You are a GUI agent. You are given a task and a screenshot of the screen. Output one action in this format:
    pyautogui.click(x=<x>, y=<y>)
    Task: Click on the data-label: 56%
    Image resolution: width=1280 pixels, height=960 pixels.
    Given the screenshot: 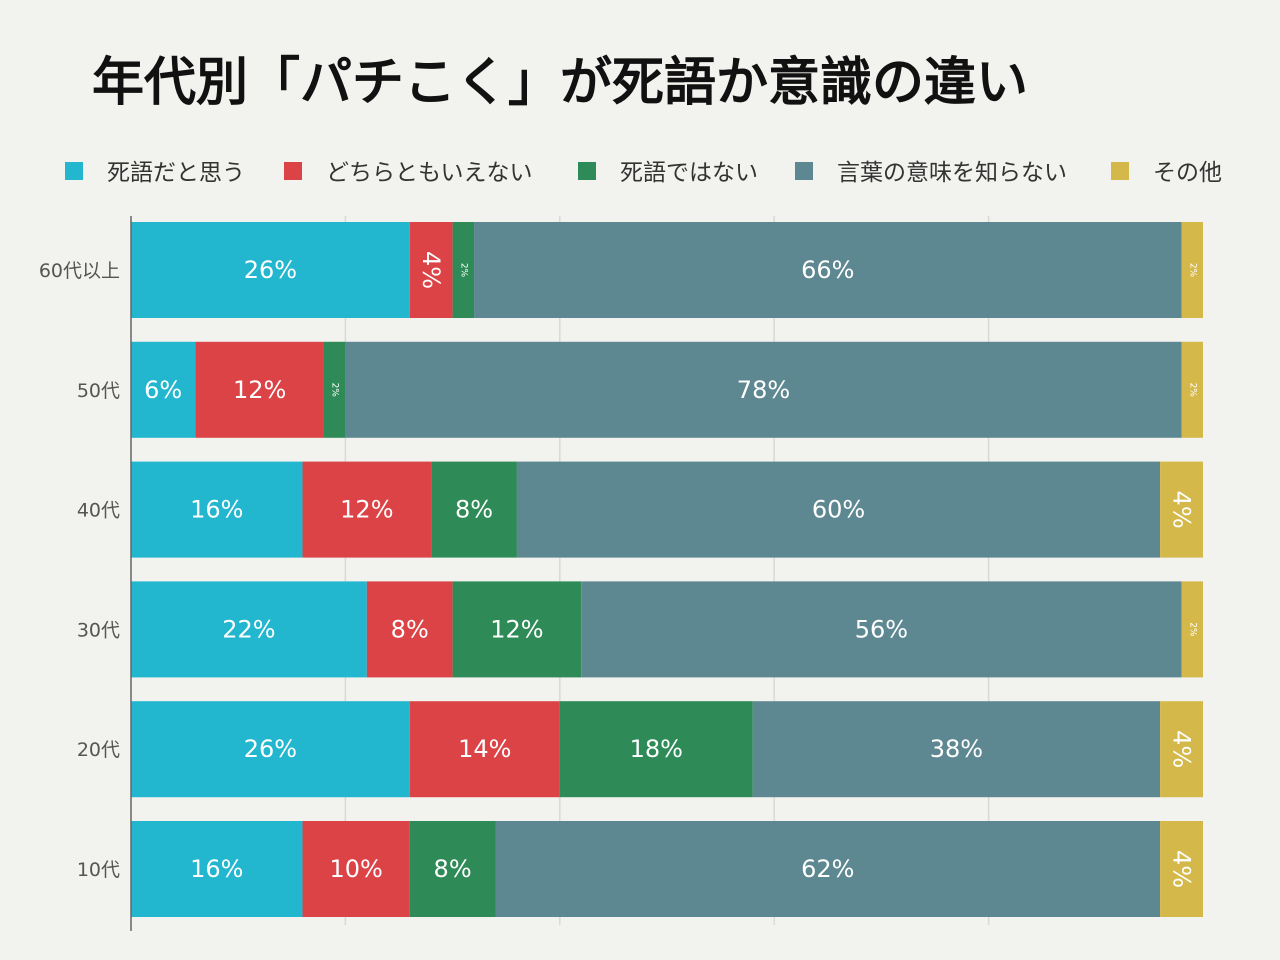 What is the action you would take?
    pyautogui.click(x=881, y=629)
    